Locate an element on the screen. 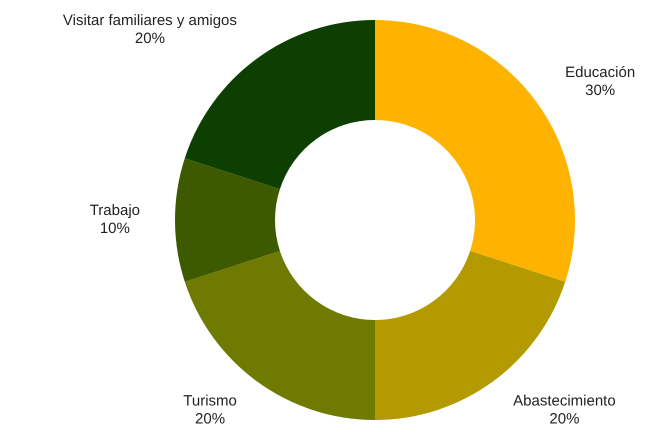 The image size is (662, 441). data-label: 10% is located at coordinates (115, 229).